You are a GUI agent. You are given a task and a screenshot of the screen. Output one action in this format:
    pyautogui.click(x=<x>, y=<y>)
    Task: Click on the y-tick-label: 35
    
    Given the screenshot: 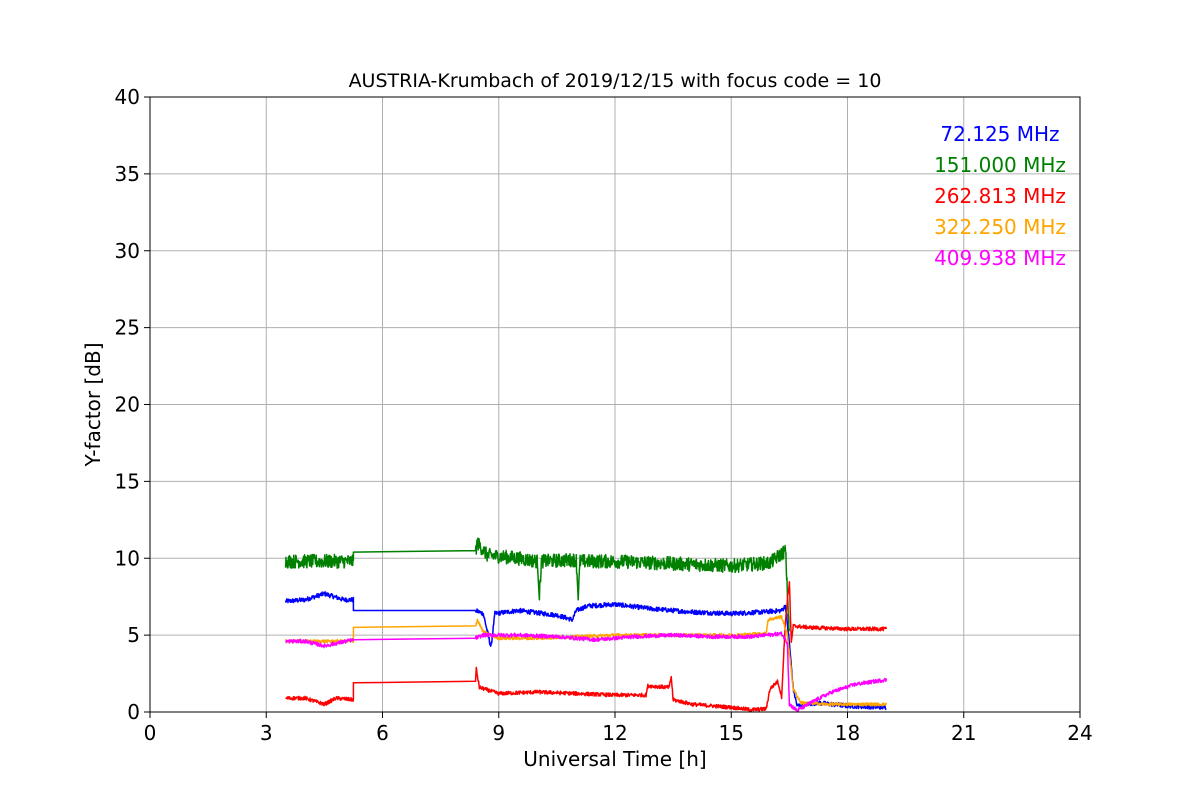 What is the action you would take?
    pyautogui.click(x=127, y=174)
    